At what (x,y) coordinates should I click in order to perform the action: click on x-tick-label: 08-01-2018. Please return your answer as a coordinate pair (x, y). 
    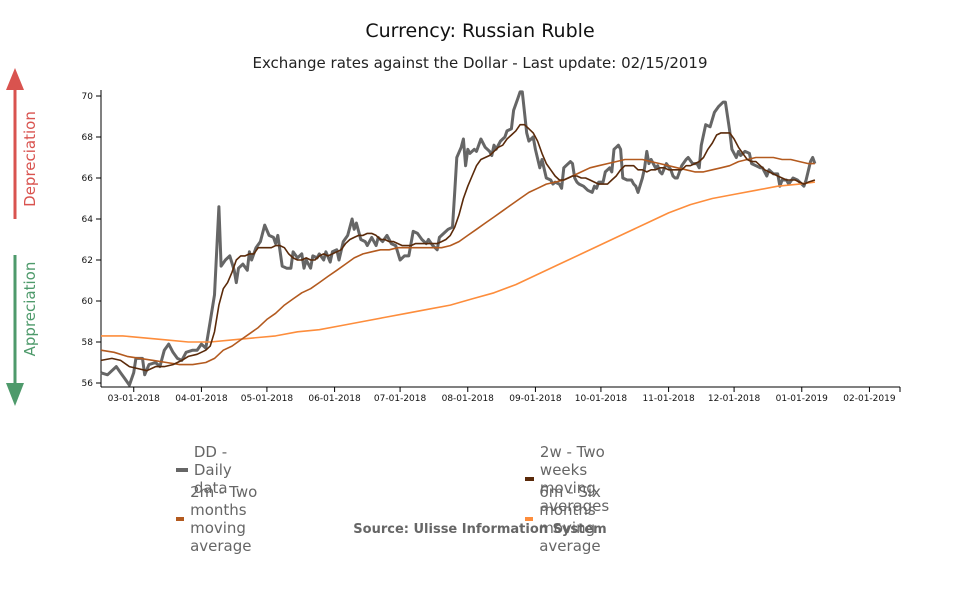
    Looking at the image, I should click on (468, 399).